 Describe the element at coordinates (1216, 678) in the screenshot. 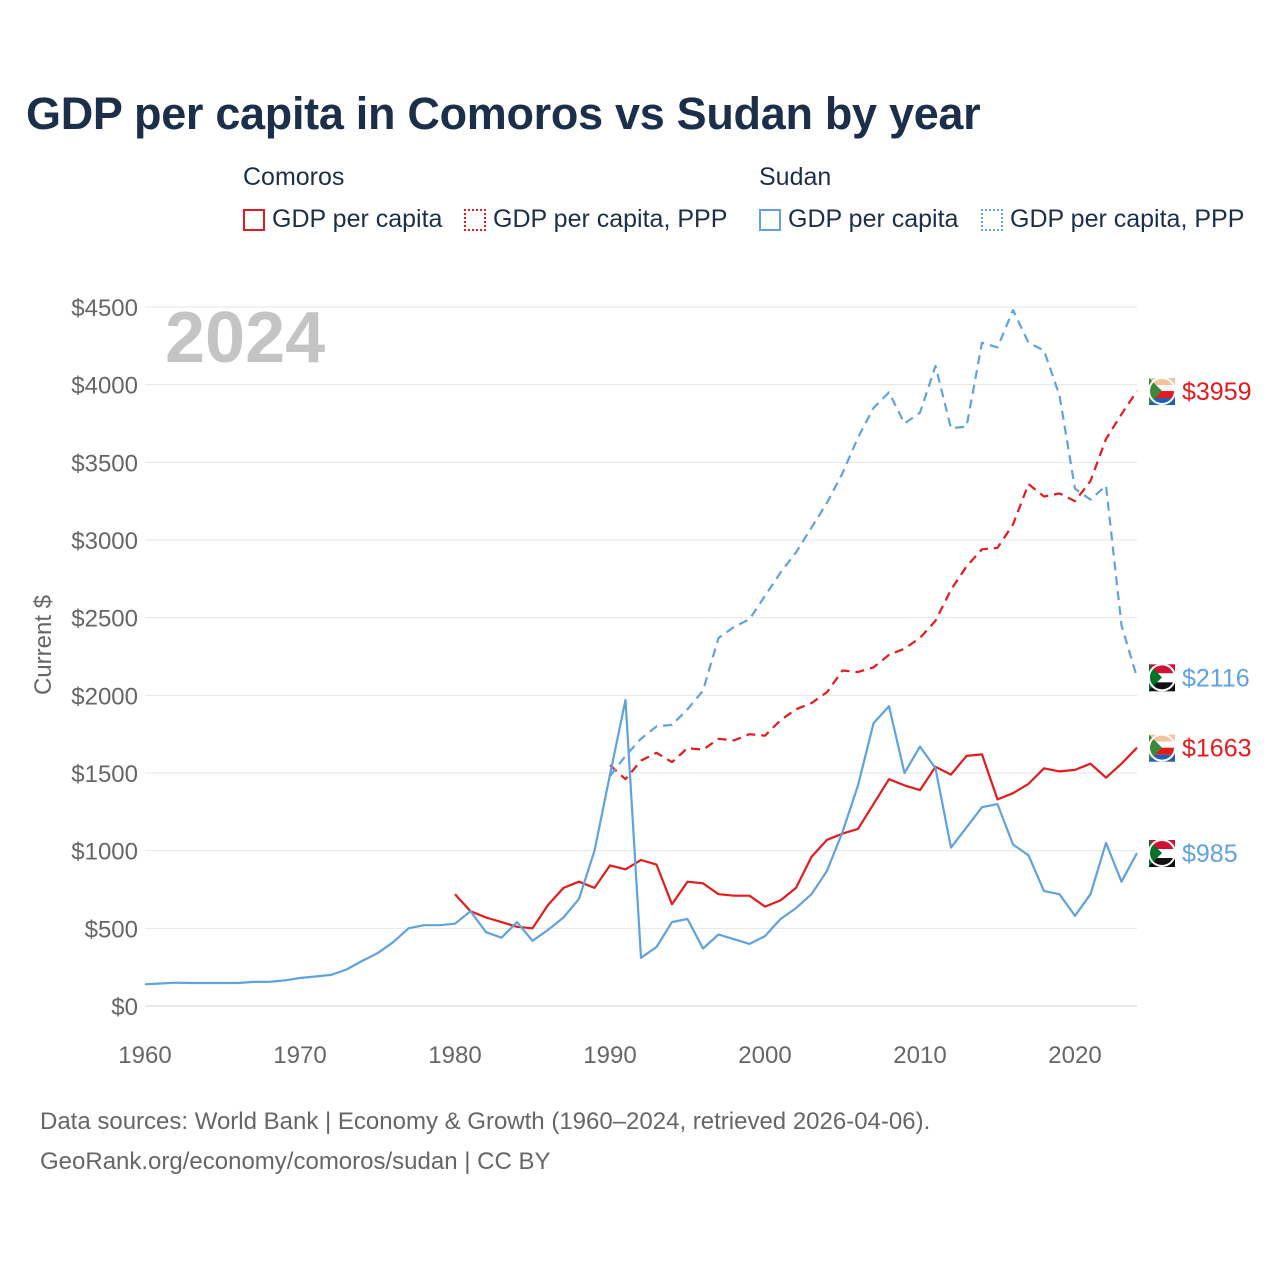

I see `series-end-label: $2116` at that location.